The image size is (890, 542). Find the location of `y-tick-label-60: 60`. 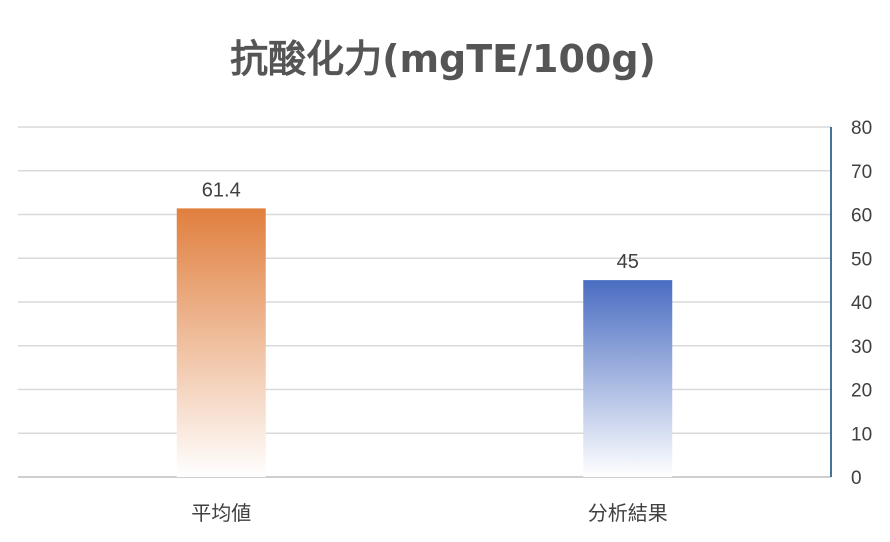

y-tick-label-60: 60 is located at coordinates (861, 216).